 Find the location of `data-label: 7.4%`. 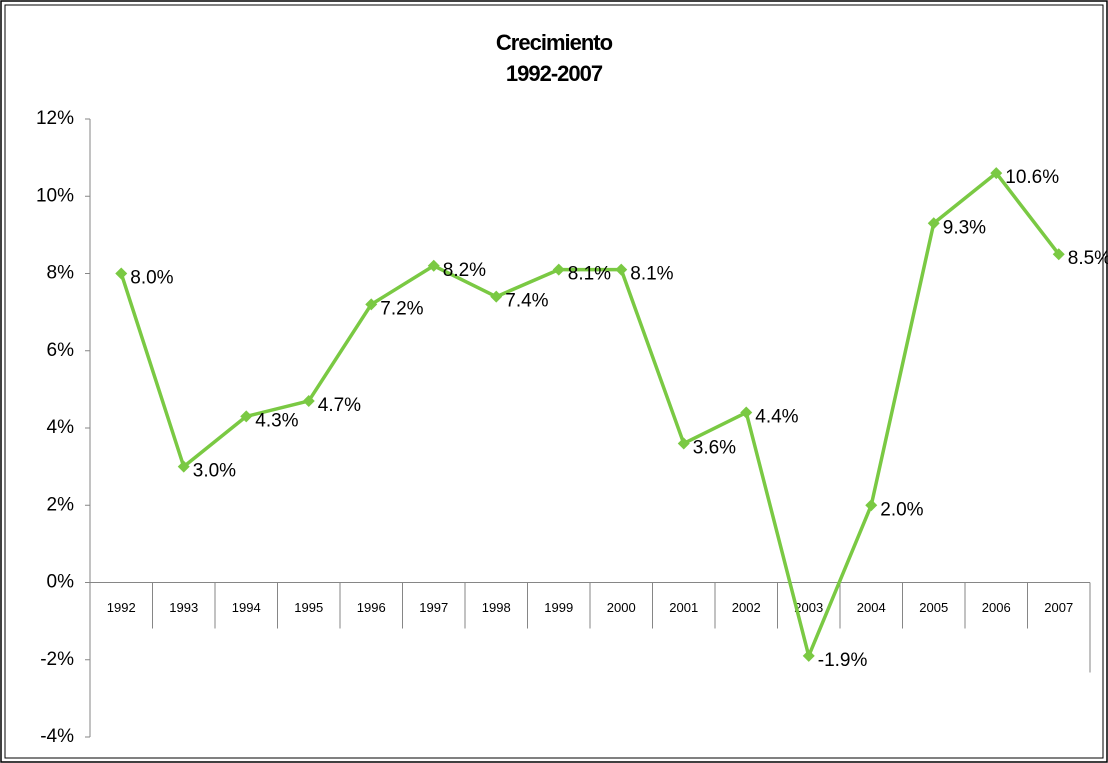

data-label: 7.4% is located at coordinates (526, 301).